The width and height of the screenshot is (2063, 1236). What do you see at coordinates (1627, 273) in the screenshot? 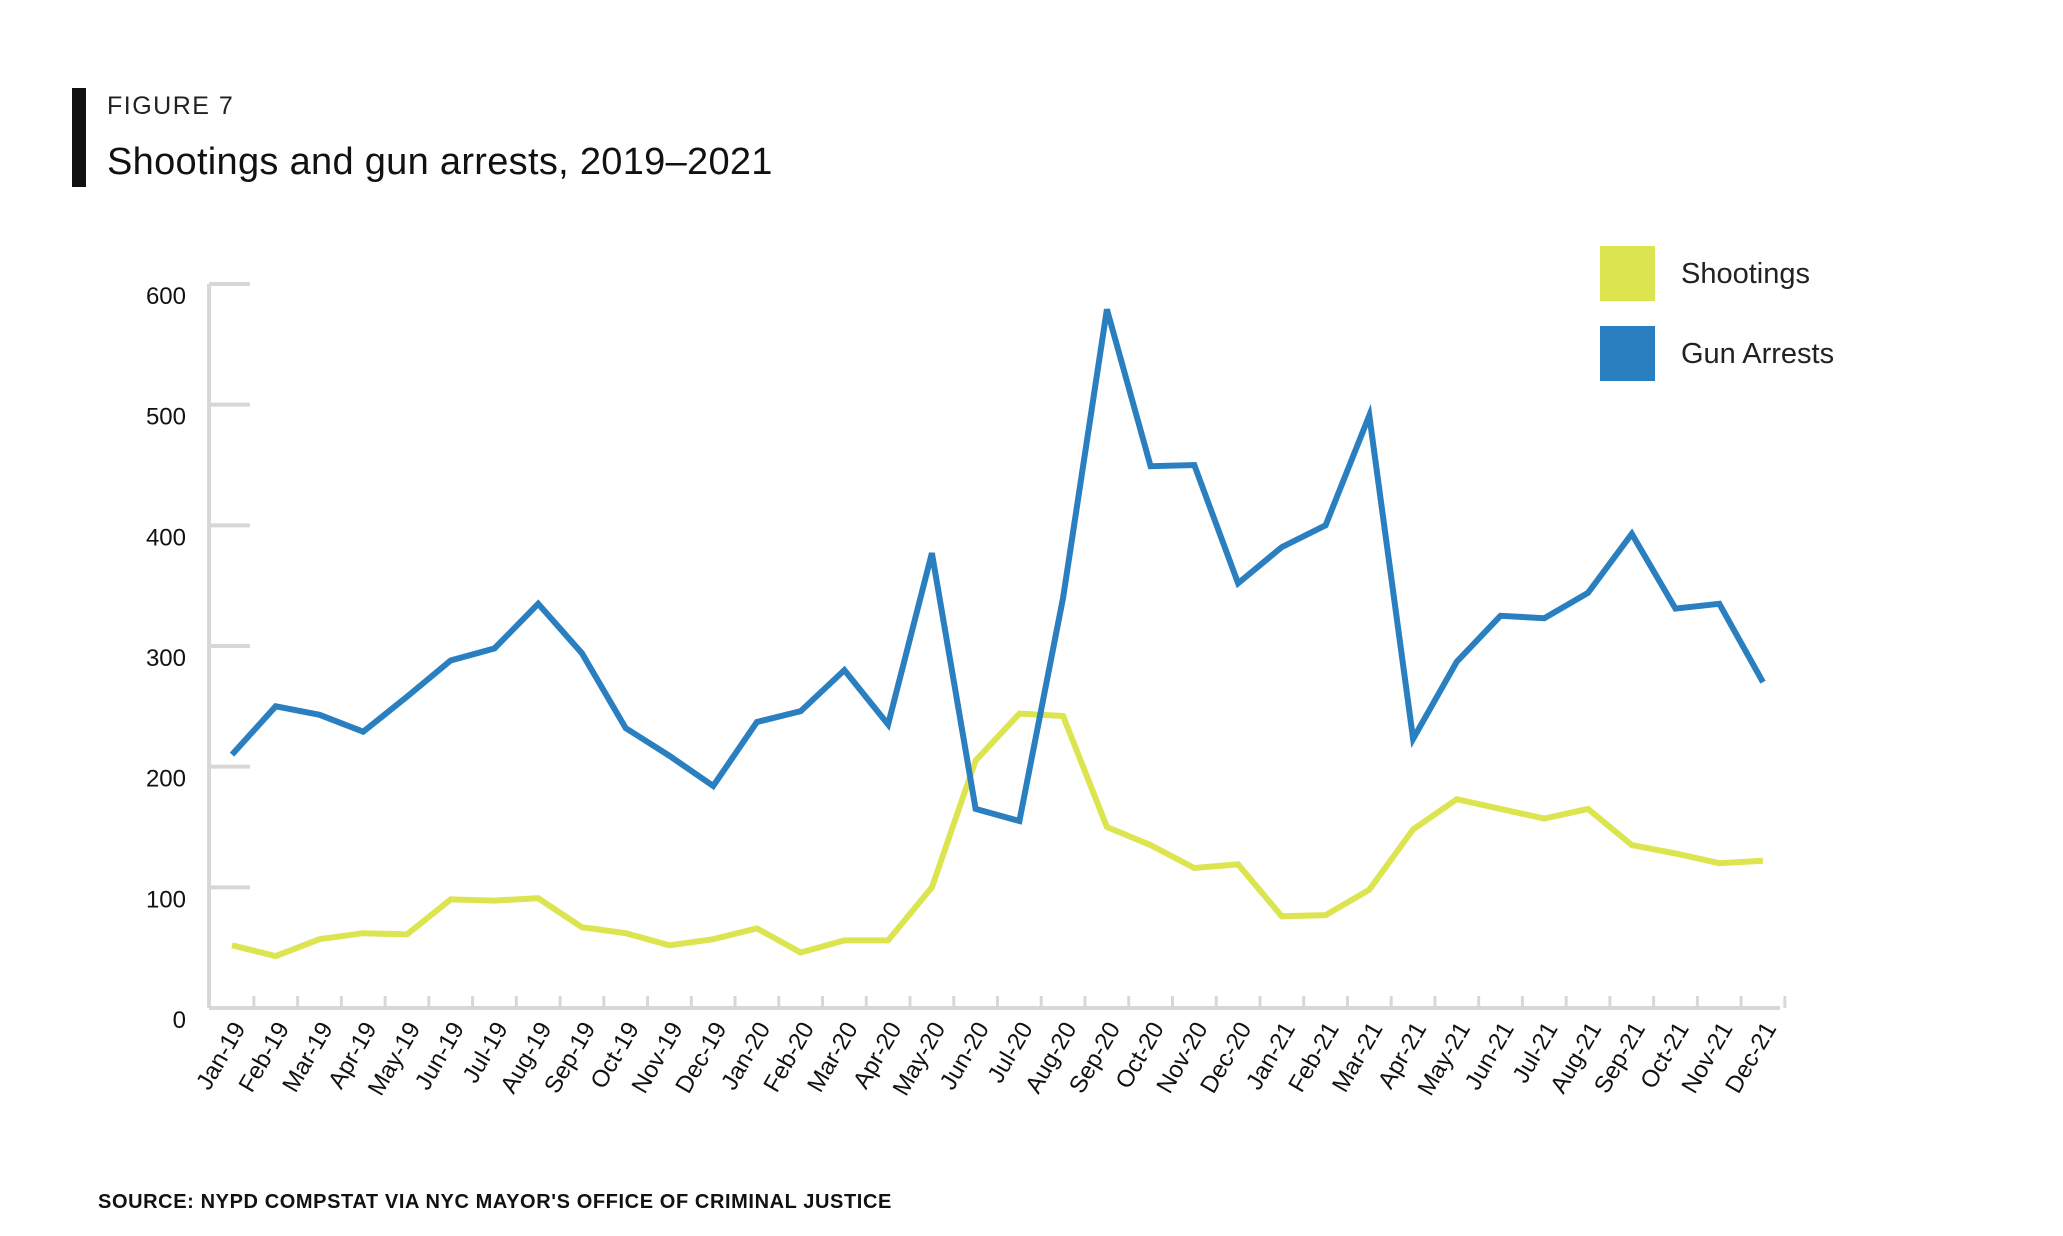
I see `shootings-legend-swatch` at bounding box center [1627, 273].